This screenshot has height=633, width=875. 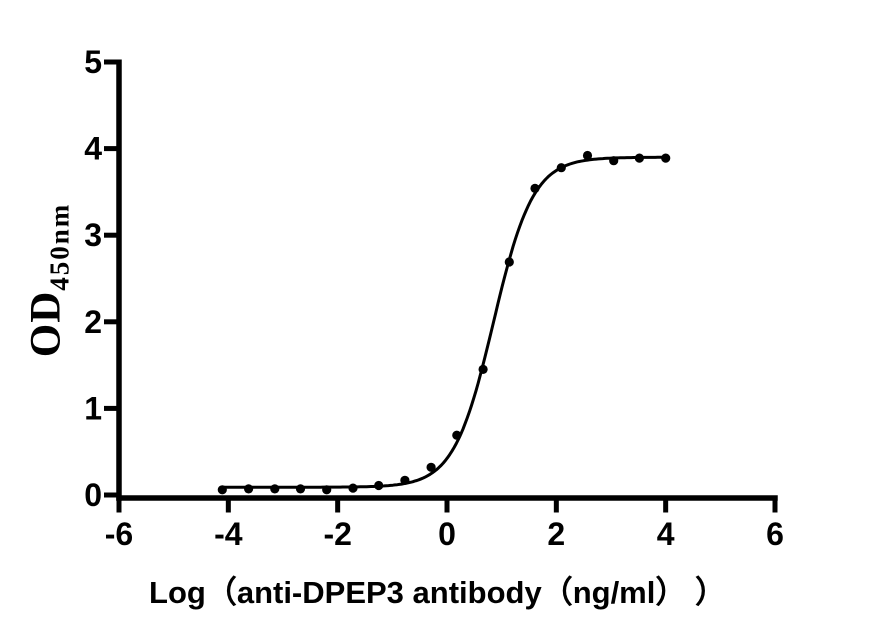 What do you see at coordinates (437, 592) in the screenshot?
I see `x-axis-label: Log（anti-DPEP3 antibody（ng/ml） ）` at bounding box center [437, 592].